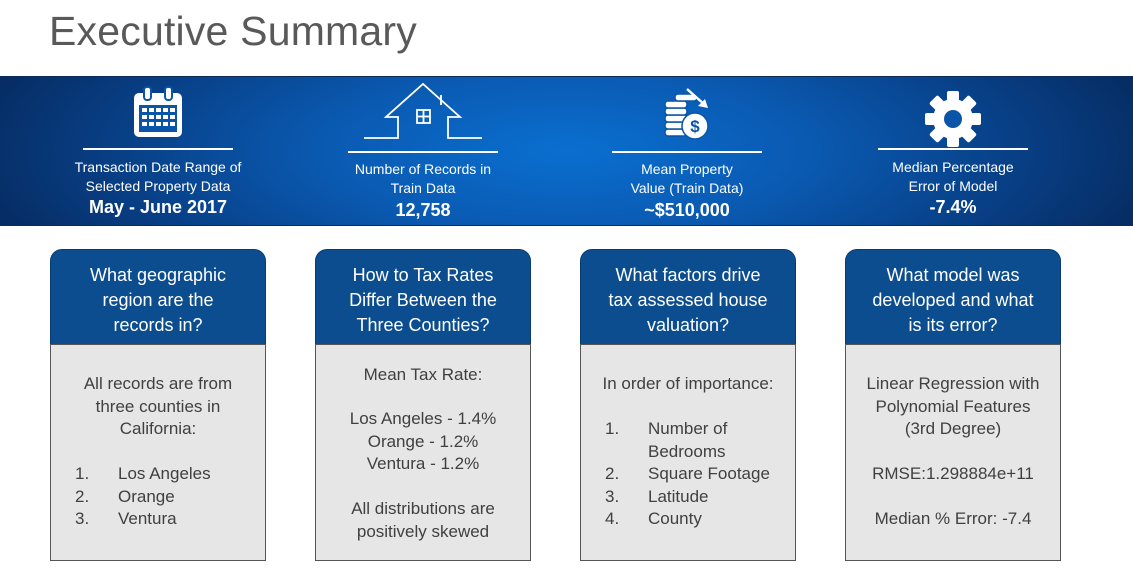 The height and width of the screenshot is (576, 1133). What do you see at coordinates (953, 518) in the screenshot?
I see `median-error-value: Median % Error: -7.4` at bounding box center [953, 518].